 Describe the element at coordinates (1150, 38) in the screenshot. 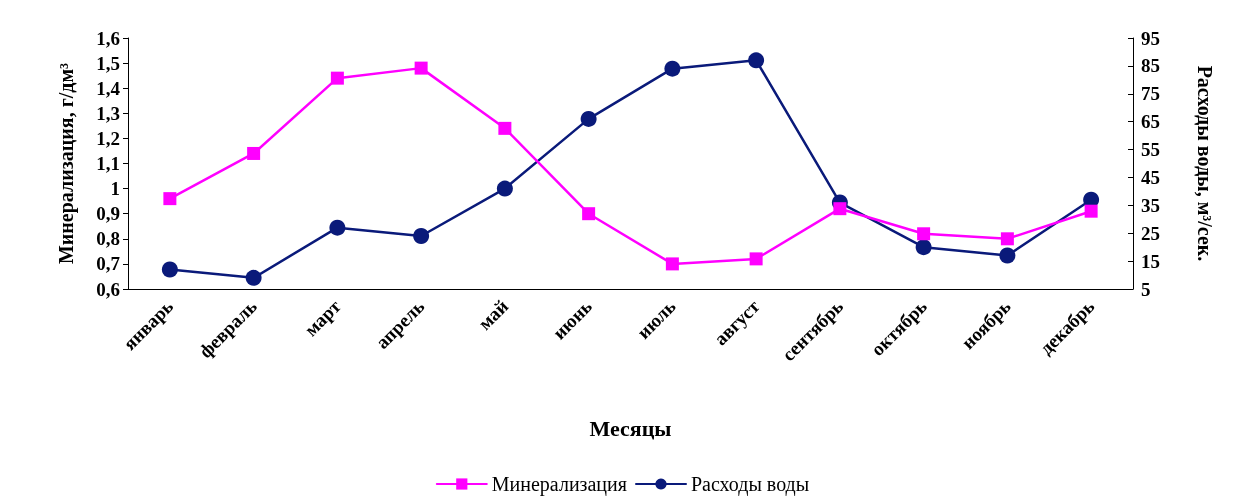

I see `y2-tick-label: 95` at that location.